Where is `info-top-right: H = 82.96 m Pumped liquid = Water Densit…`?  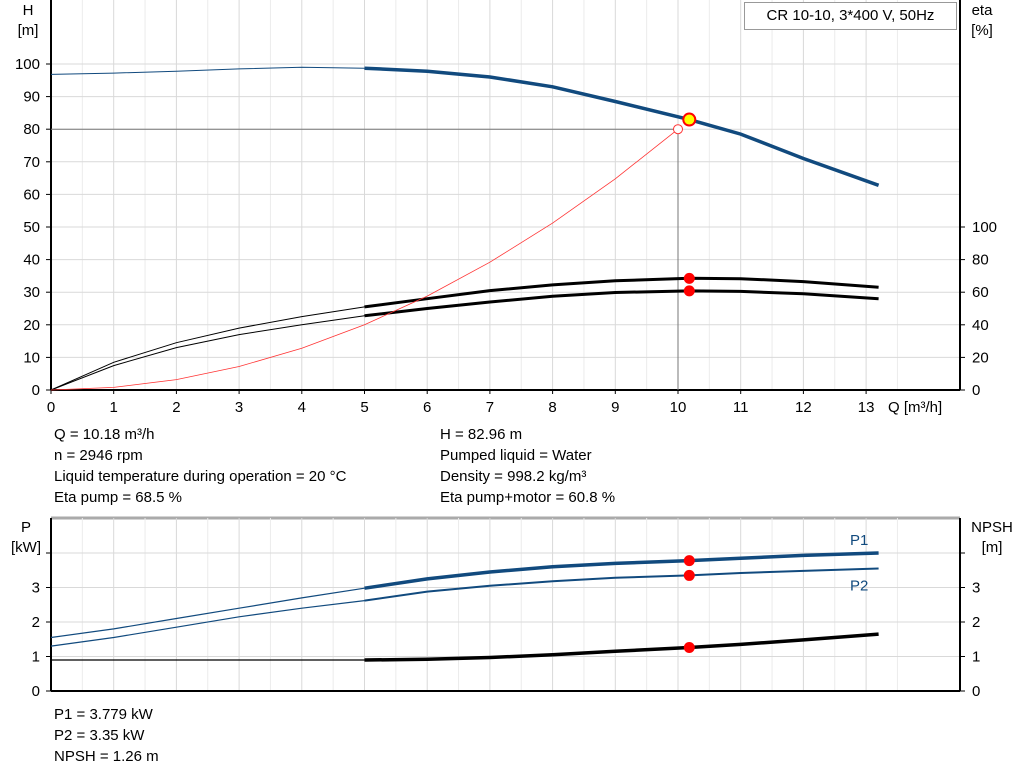
info-top-right: H = 82.96 m Pumped liquid = Water Densit… is located at coordinates (527, 466).